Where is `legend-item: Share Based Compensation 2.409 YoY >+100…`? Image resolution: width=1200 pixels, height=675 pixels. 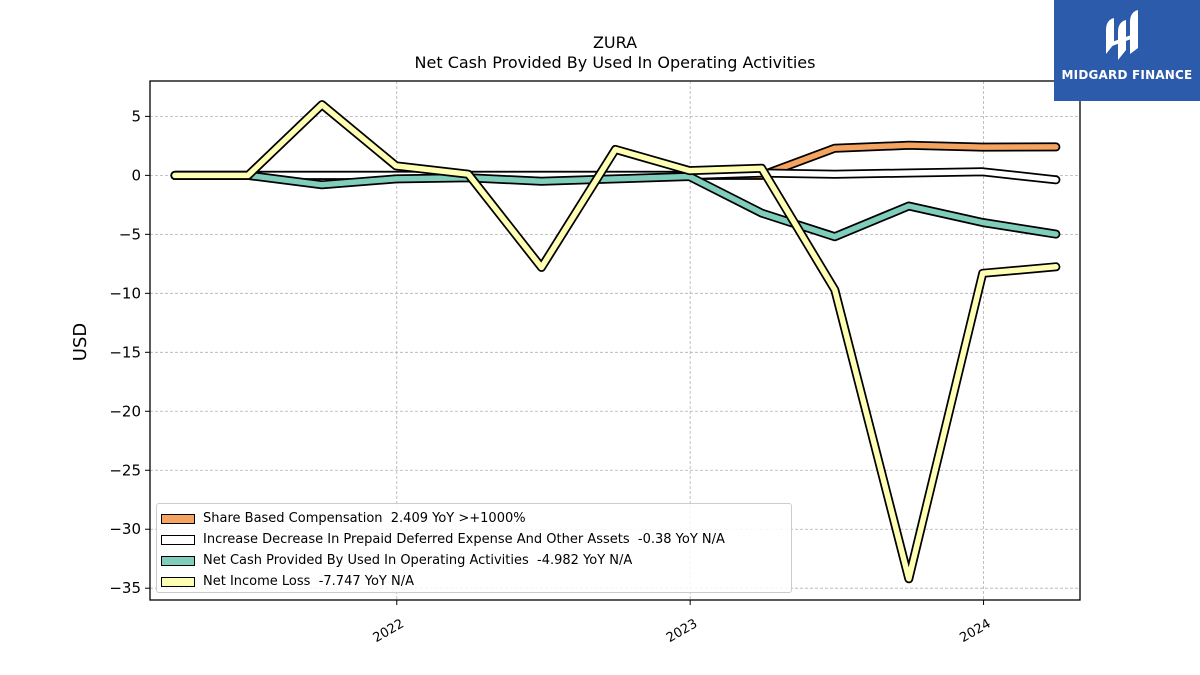
legend-item: Share Based Compensation 2.409 YoY >+100… is located at coordinates (476, 518).